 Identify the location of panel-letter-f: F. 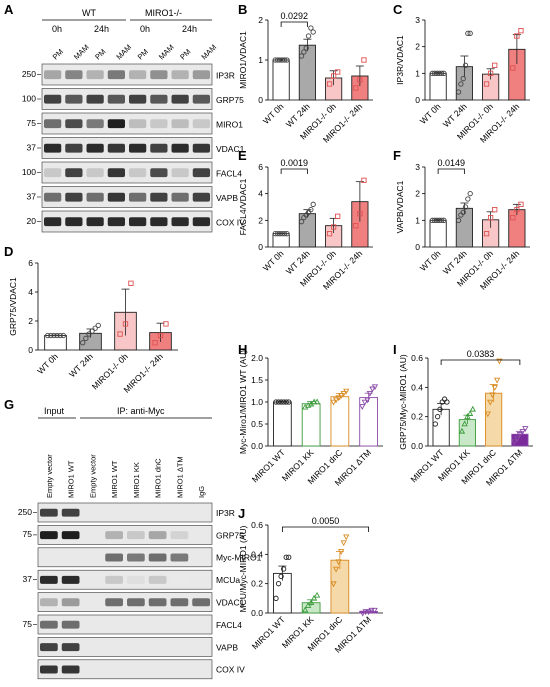
(397, 155).